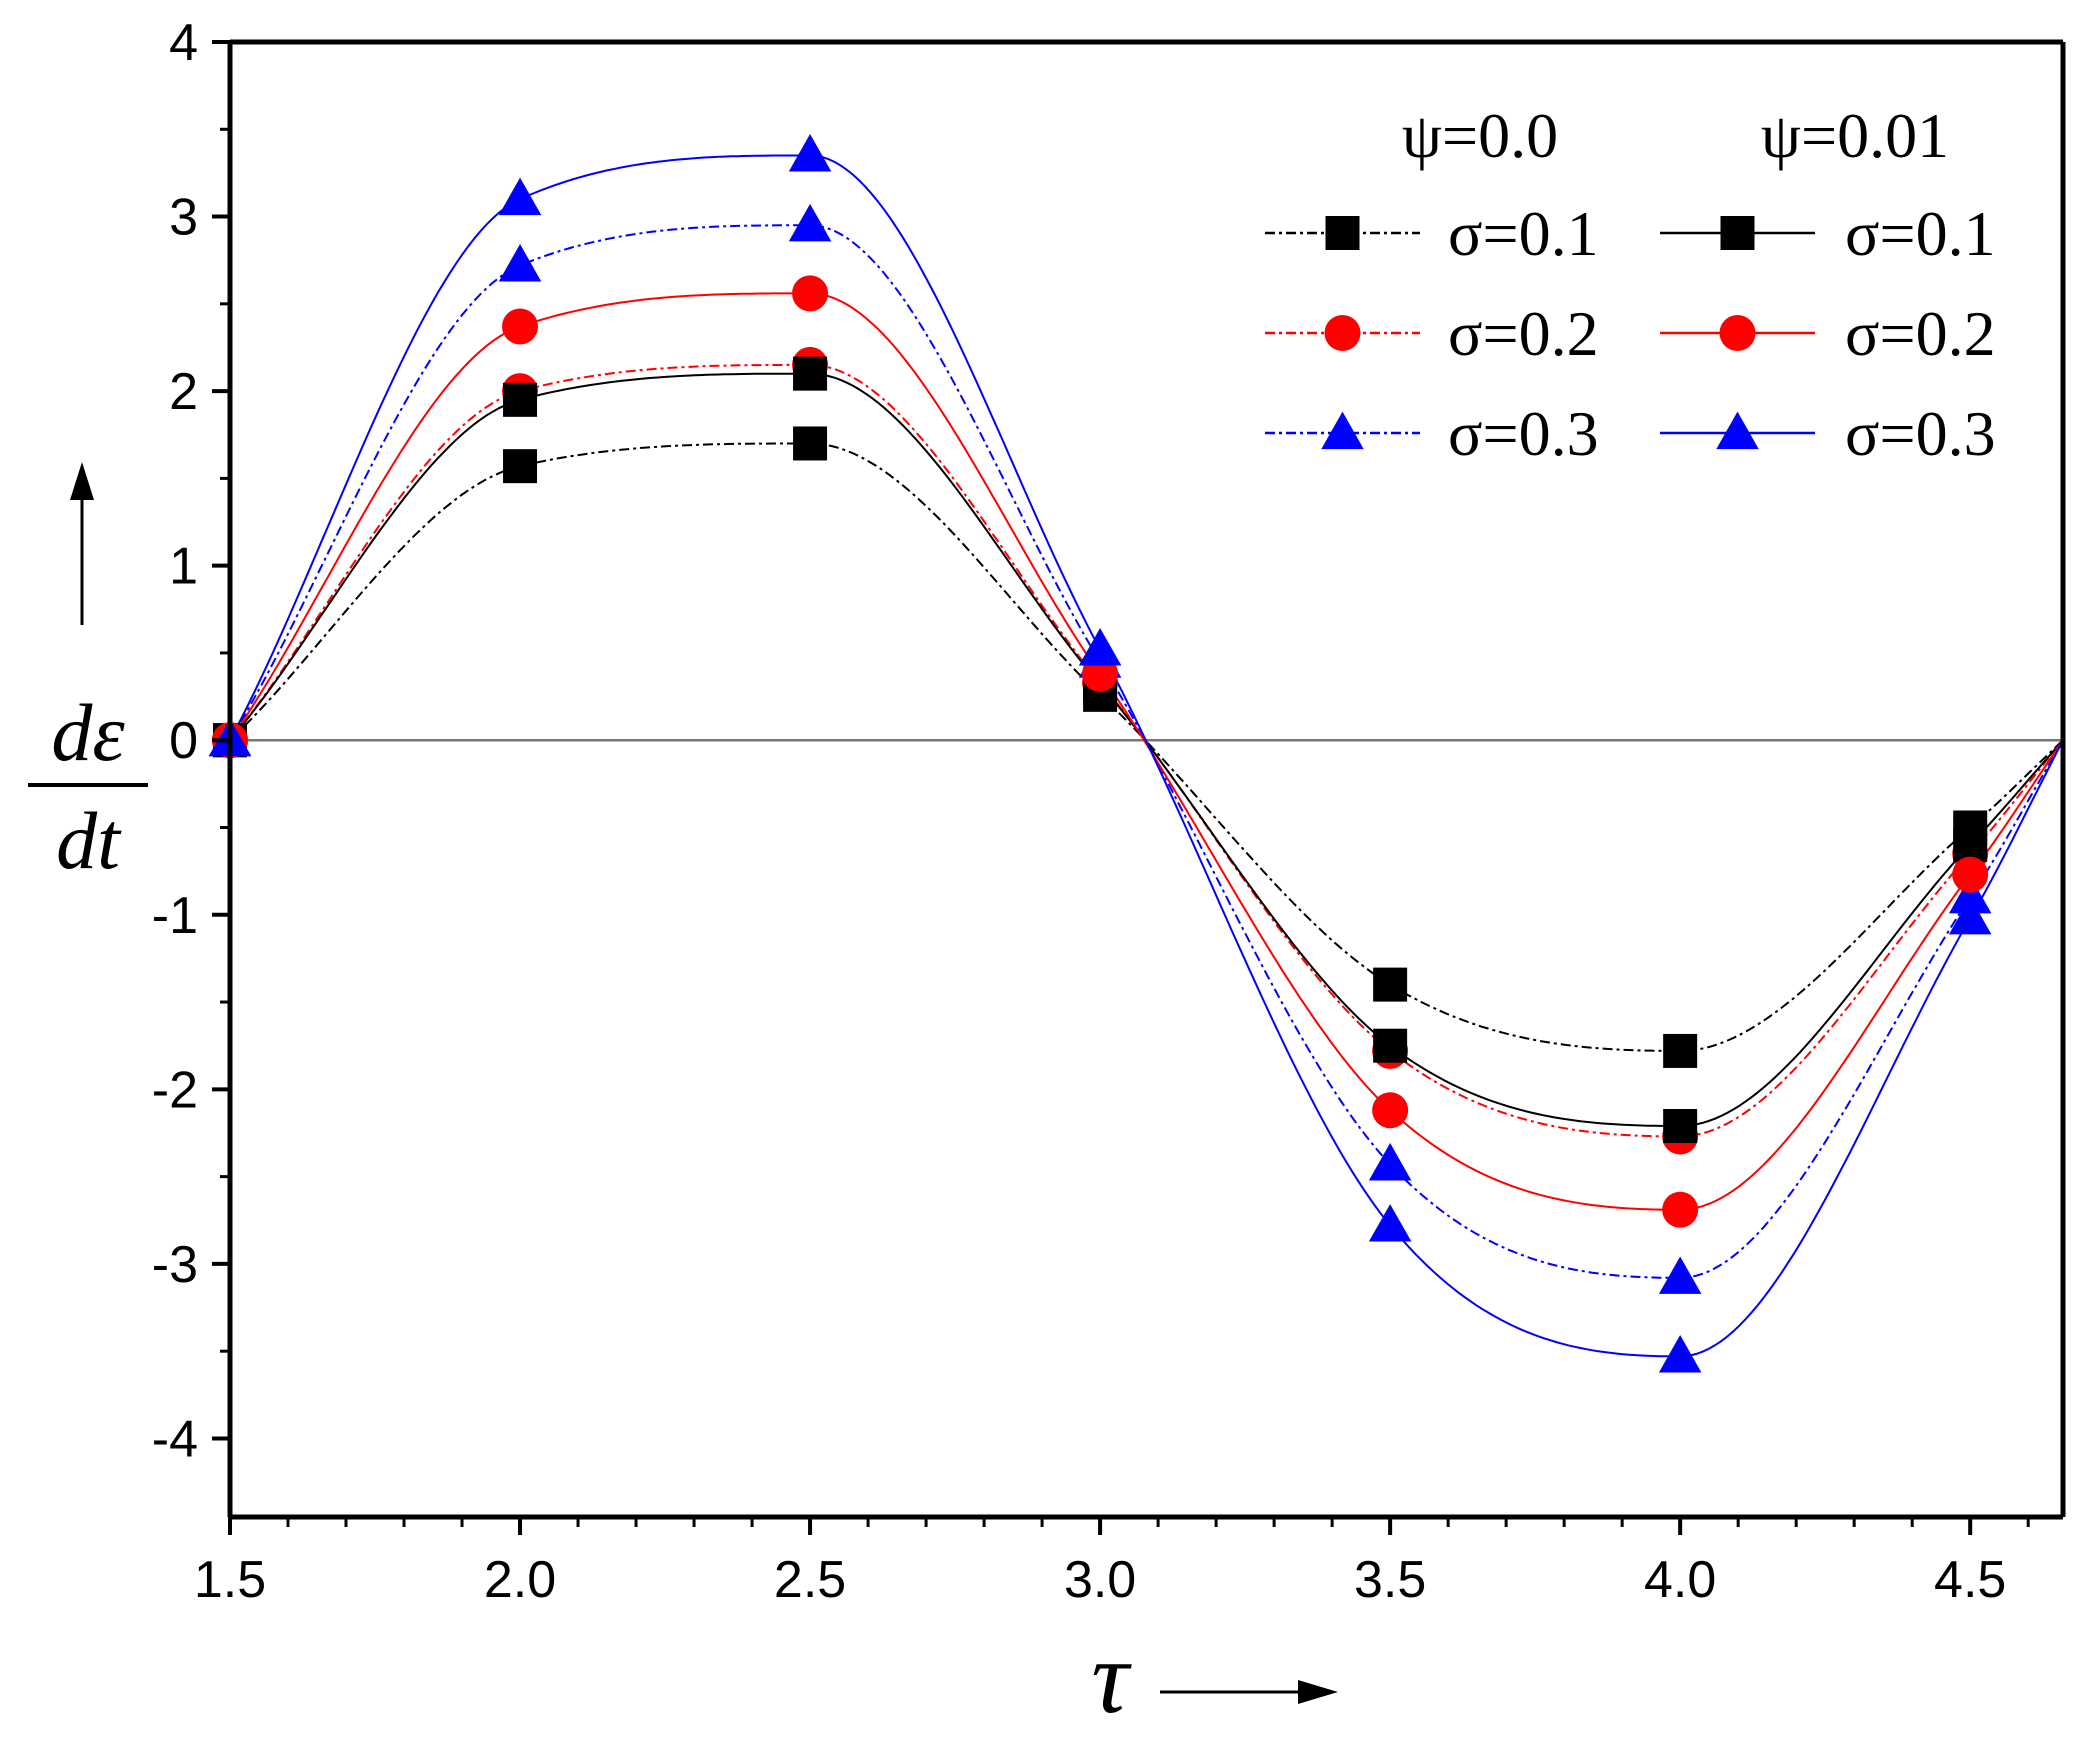 Image resolution: width=2089 pixels, height=1752 pixels. What do you see at coordinates (175, 1090) in the screenshot?
I see `y-tick-label-6: -2` at bounding box center [175, 1090].